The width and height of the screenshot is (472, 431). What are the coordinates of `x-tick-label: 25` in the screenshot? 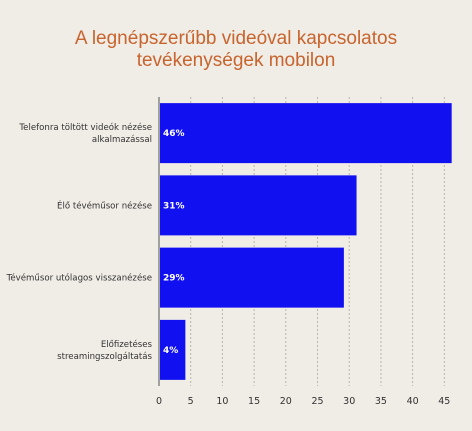 It's located at (317, 401).